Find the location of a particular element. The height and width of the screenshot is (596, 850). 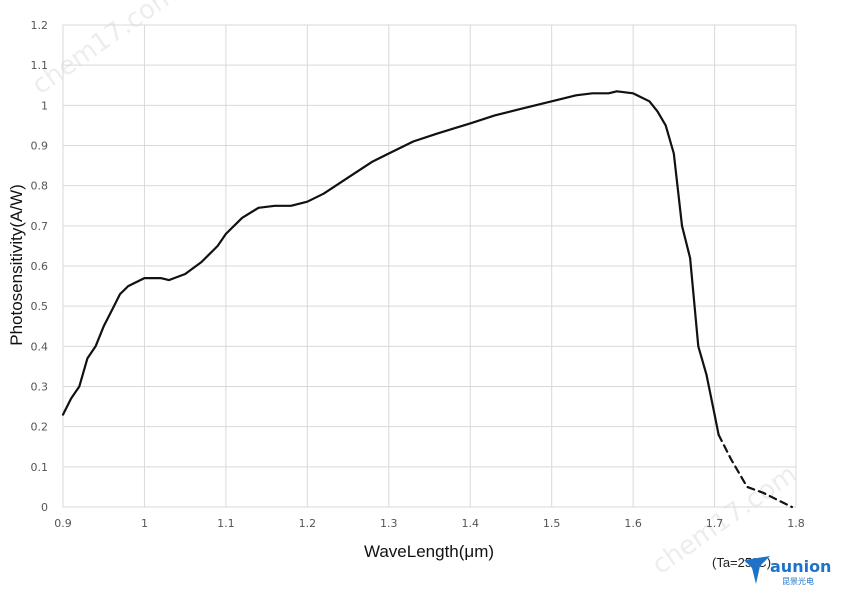

x-tick-label: 1.6 is located at coordinates (633, 523).